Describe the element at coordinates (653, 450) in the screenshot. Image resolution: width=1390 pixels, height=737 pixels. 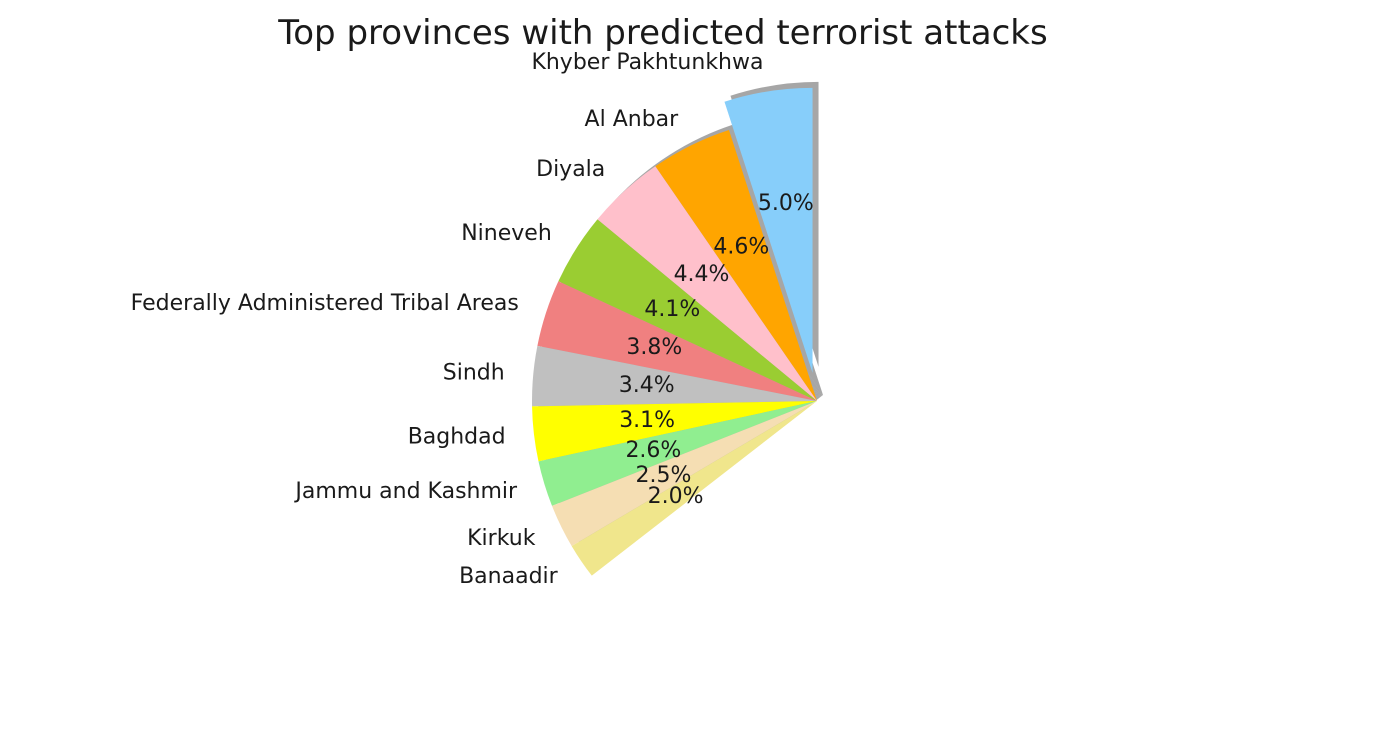
I see `pct-jammu-and-kashmir: 2.6%` at that location.